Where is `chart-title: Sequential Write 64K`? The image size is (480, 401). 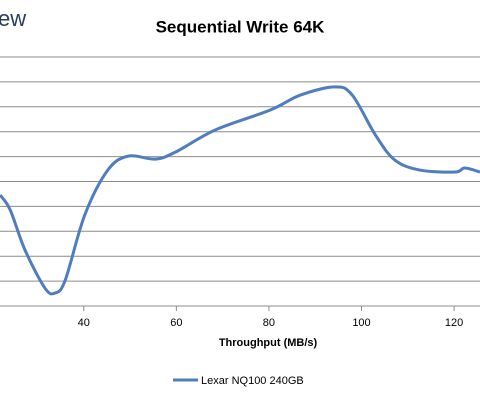
chart-title: Sequential Write 64K is located at coordinates (241, 26).